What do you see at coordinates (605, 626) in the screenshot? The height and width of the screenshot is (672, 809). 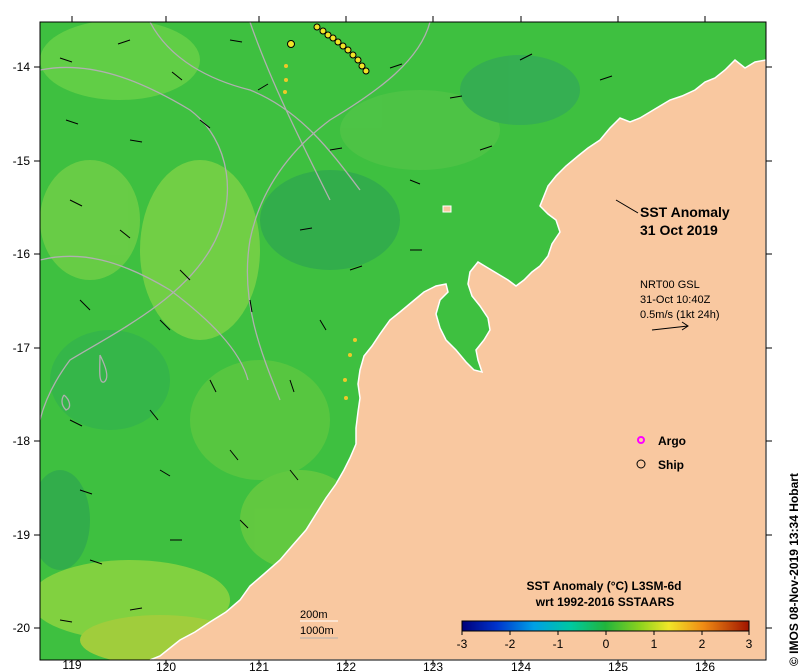 I see `colorbar-gradient` at bounding box center [605, 626].